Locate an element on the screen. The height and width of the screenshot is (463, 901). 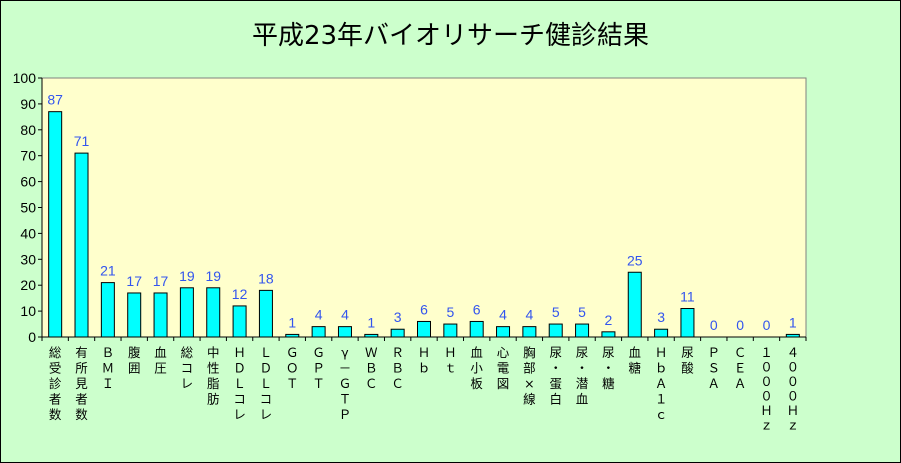
category-label: ＰＳＡ is located at coordinates (714, 368).